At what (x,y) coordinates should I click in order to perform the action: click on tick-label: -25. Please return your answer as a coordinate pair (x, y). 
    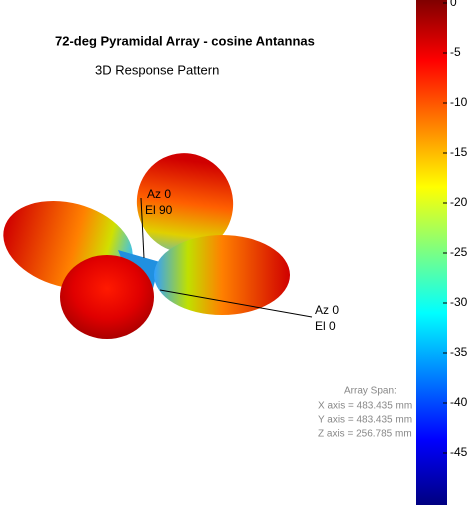
    Looking at the image, I should click on (459, 252).